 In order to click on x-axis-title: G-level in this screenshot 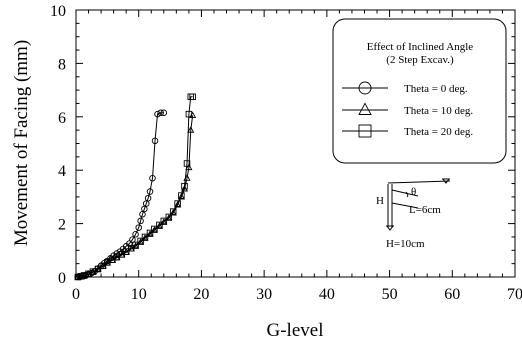, I will do `click(295, 330)`.